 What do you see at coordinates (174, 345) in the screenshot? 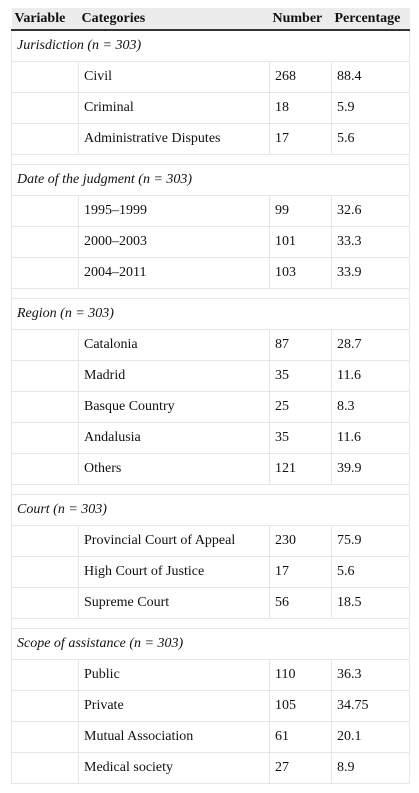
I see `category-cell: Catalonia` at bounding box center [174, 345].